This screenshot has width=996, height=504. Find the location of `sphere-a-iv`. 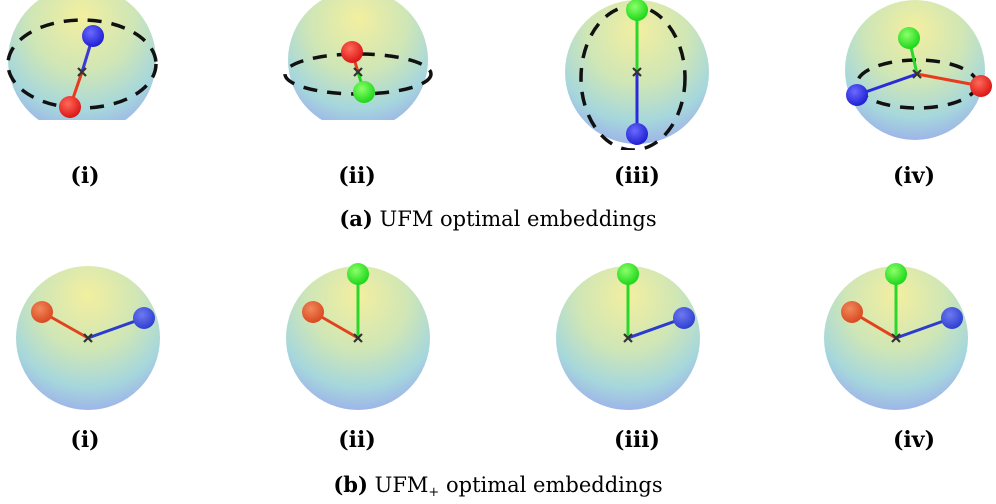

sphere-a-iv is located at coordinates (918, 70).